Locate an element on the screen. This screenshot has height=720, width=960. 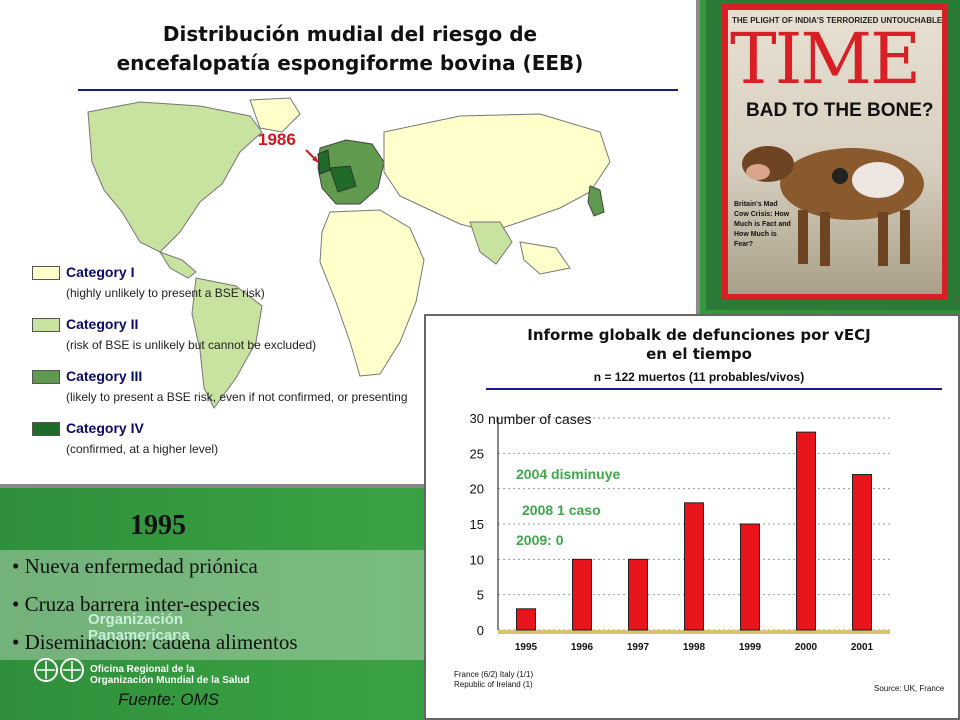
org-office-line1: Oficina Regional de la is located at coordinates (142, 669).